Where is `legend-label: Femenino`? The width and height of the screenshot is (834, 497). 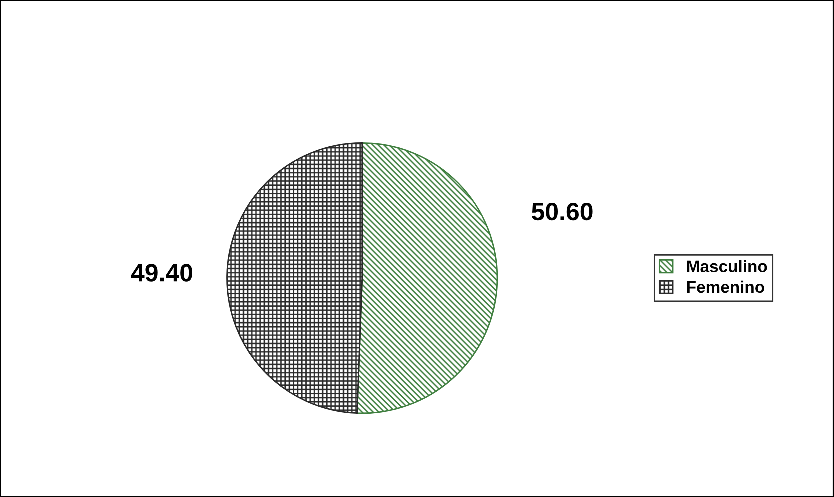
legend-label: Femenino is located at coordinates (725, 287).